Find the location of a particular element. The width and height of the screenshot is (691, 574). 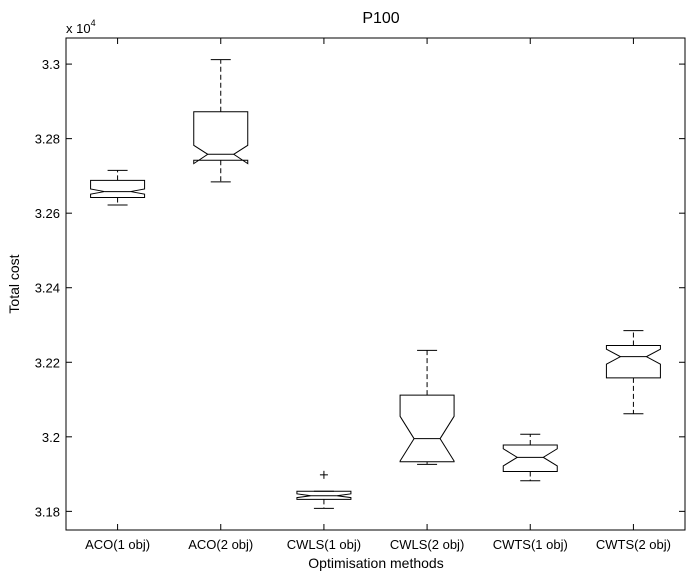

x-tick-label: ACO(1 obj) is located at coordinates (117, 544).